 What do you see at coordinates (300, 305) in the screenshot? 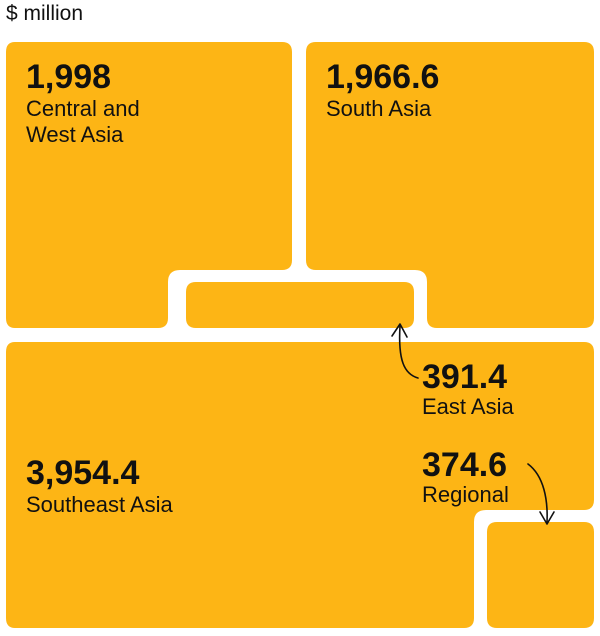
I see `tile-east-asia` at bounding box center [300, 305].